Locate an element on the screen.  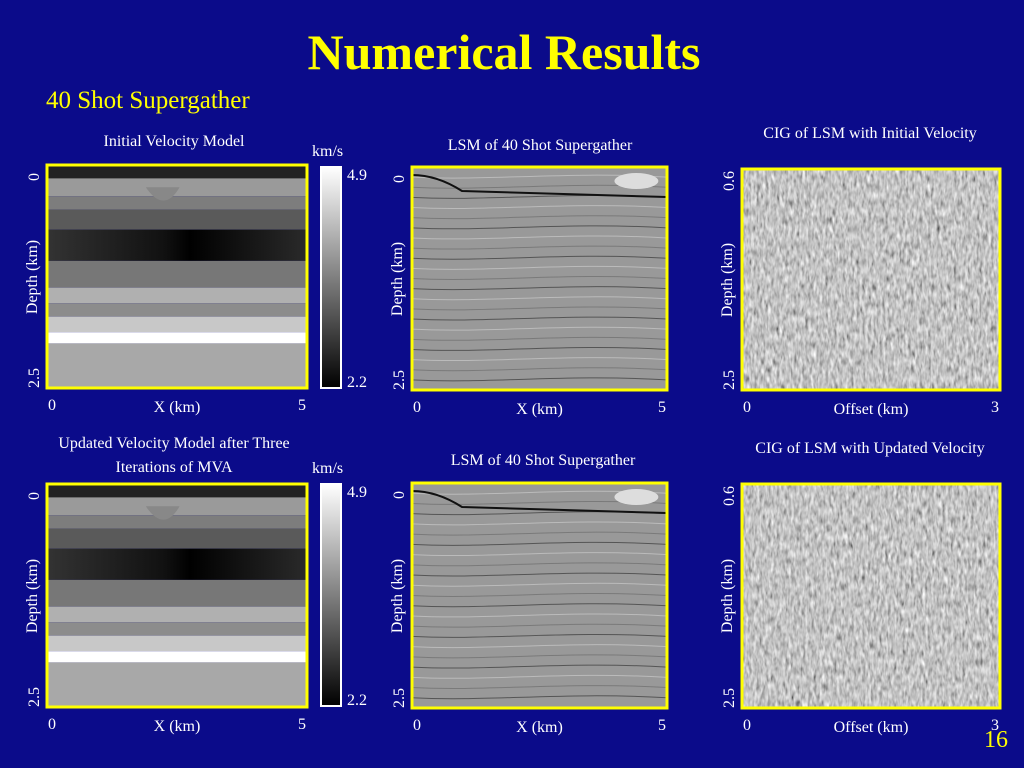
slide-title: Numerical Results is located at coordinates (504, 52).